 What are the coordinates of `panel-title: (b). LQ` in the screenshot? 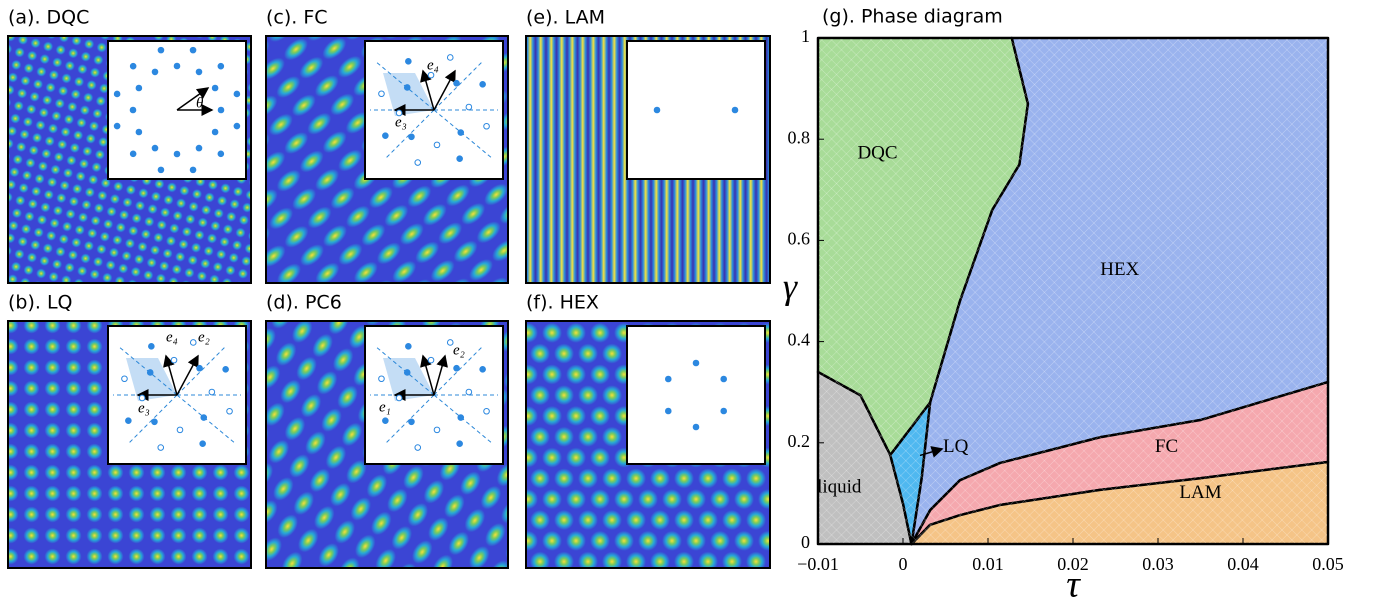 It's located at (40, 303).